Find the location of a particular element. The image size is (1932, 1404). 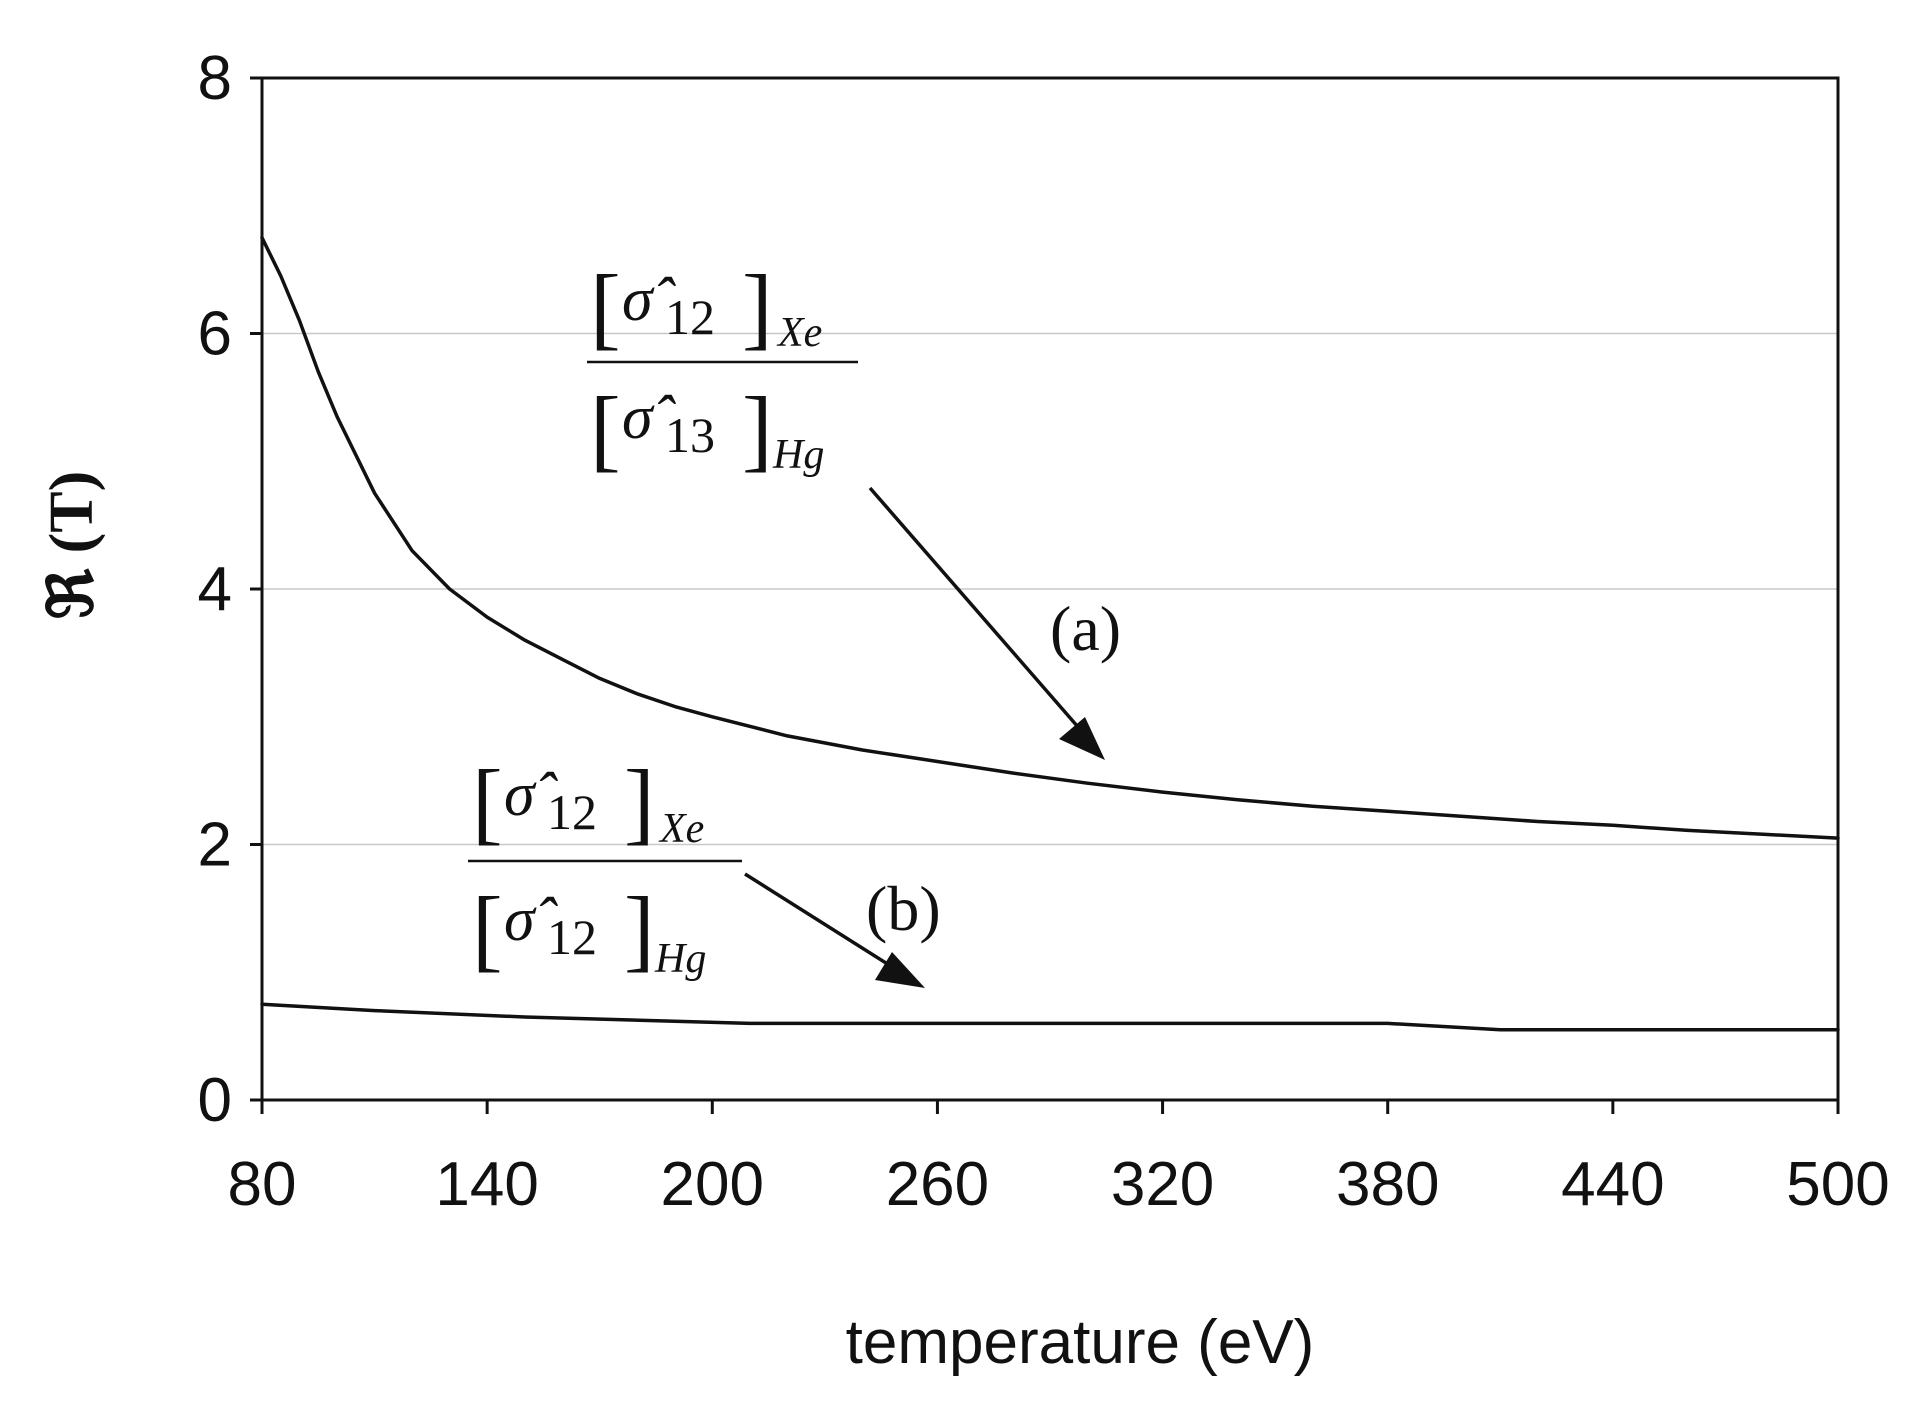

y-tick-label: 4 is located at coordinates (215, 589).